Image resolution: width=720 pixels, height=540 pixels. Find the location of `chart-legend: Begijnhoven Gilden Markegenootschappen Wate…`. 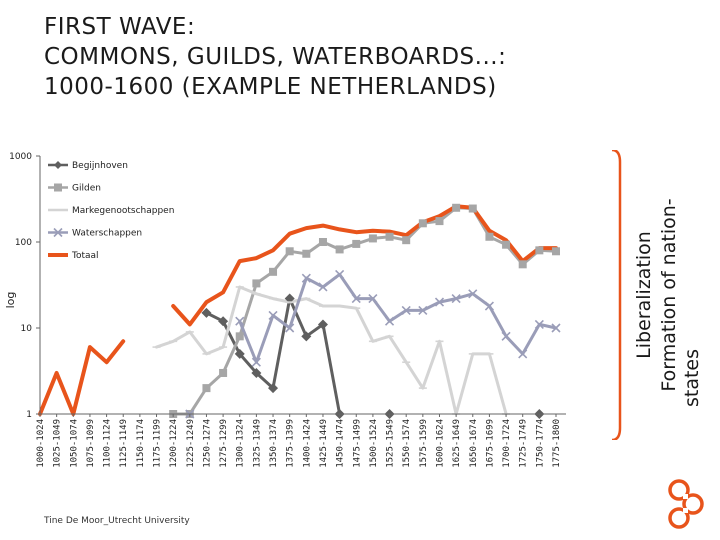

chart-legend: Begijnhoven Gilden Markegenootschappen Wate… is located at coordinates (111, 211).